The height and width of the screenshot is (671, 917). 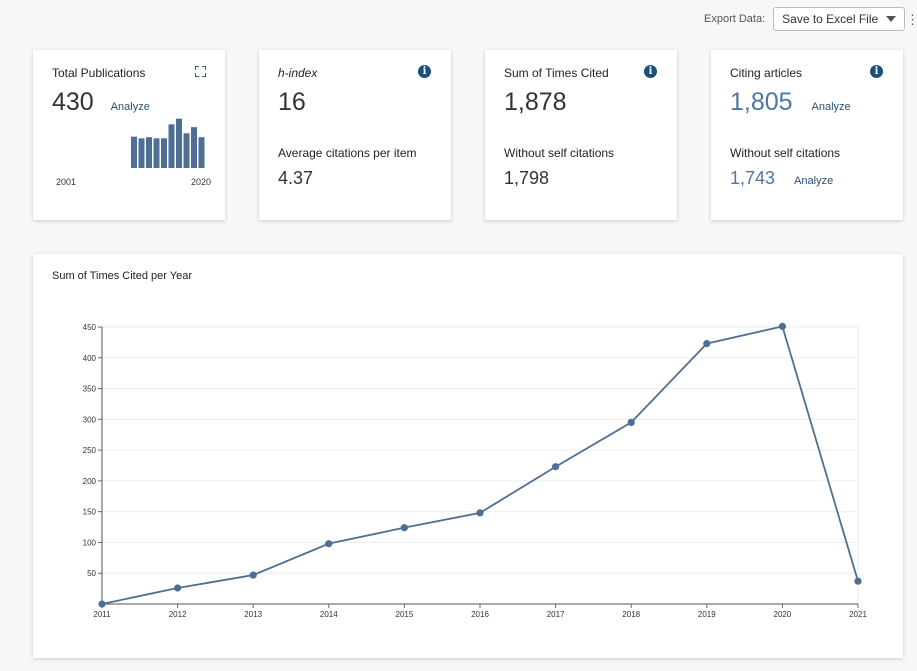 I want to click on x-tick-label: 2020, so click(x=783, y=614).